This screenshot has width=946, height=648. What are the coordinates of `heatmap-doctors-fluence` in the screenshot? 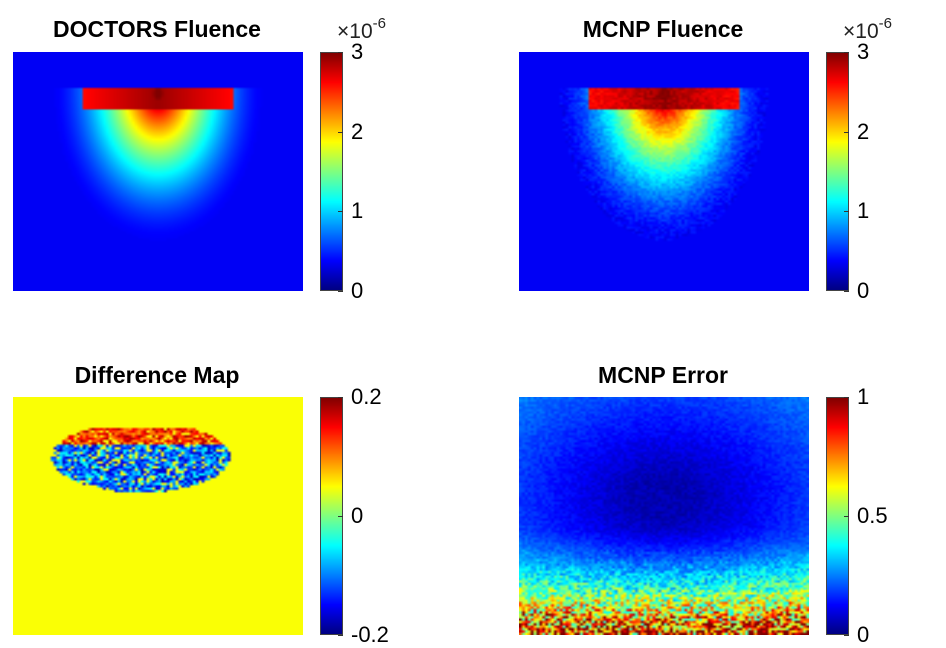 It's located at (158, 171).